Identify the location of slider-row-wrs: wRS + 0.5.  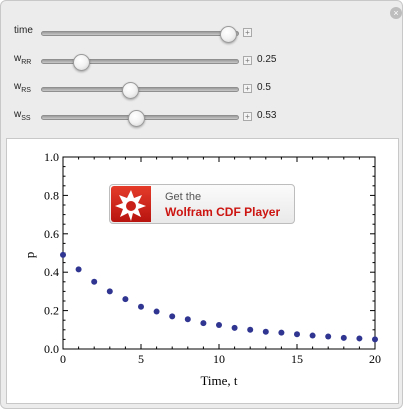
(202, 90).